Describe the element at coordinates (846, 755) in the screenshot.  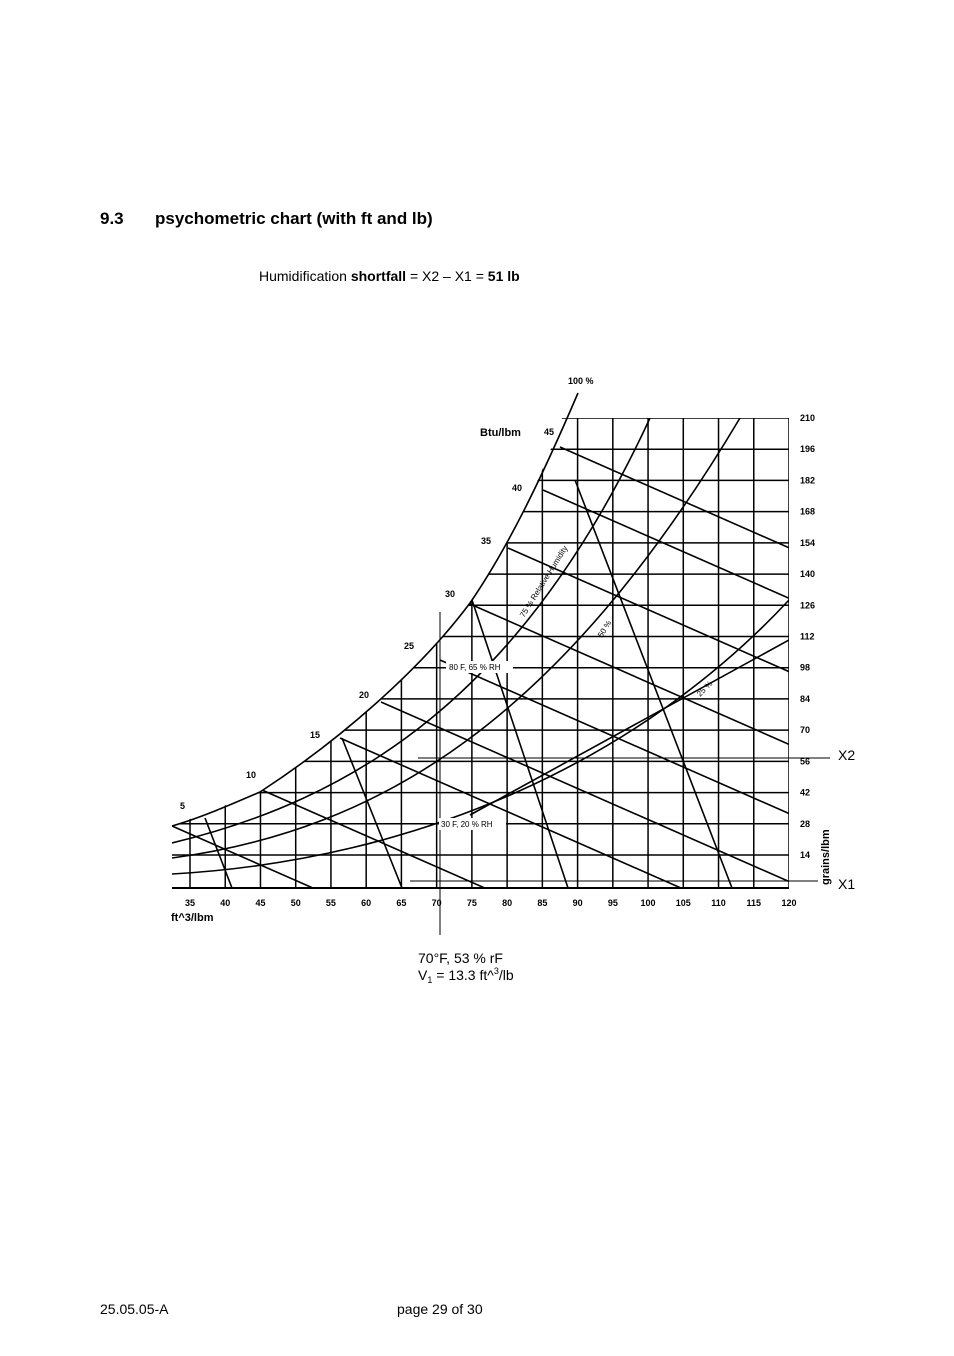
I see `marker: X2` at that location.